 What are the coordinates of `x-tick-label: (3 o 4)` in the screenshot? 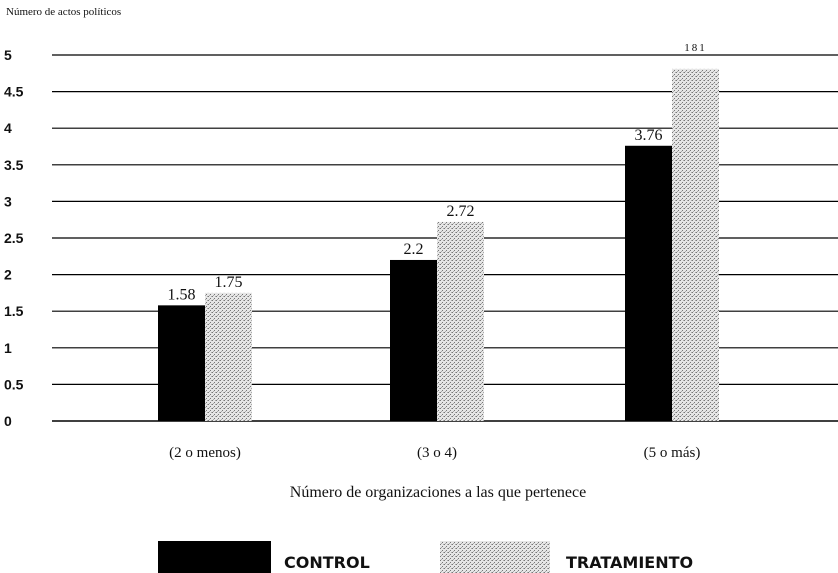 It's located at (437, 453).